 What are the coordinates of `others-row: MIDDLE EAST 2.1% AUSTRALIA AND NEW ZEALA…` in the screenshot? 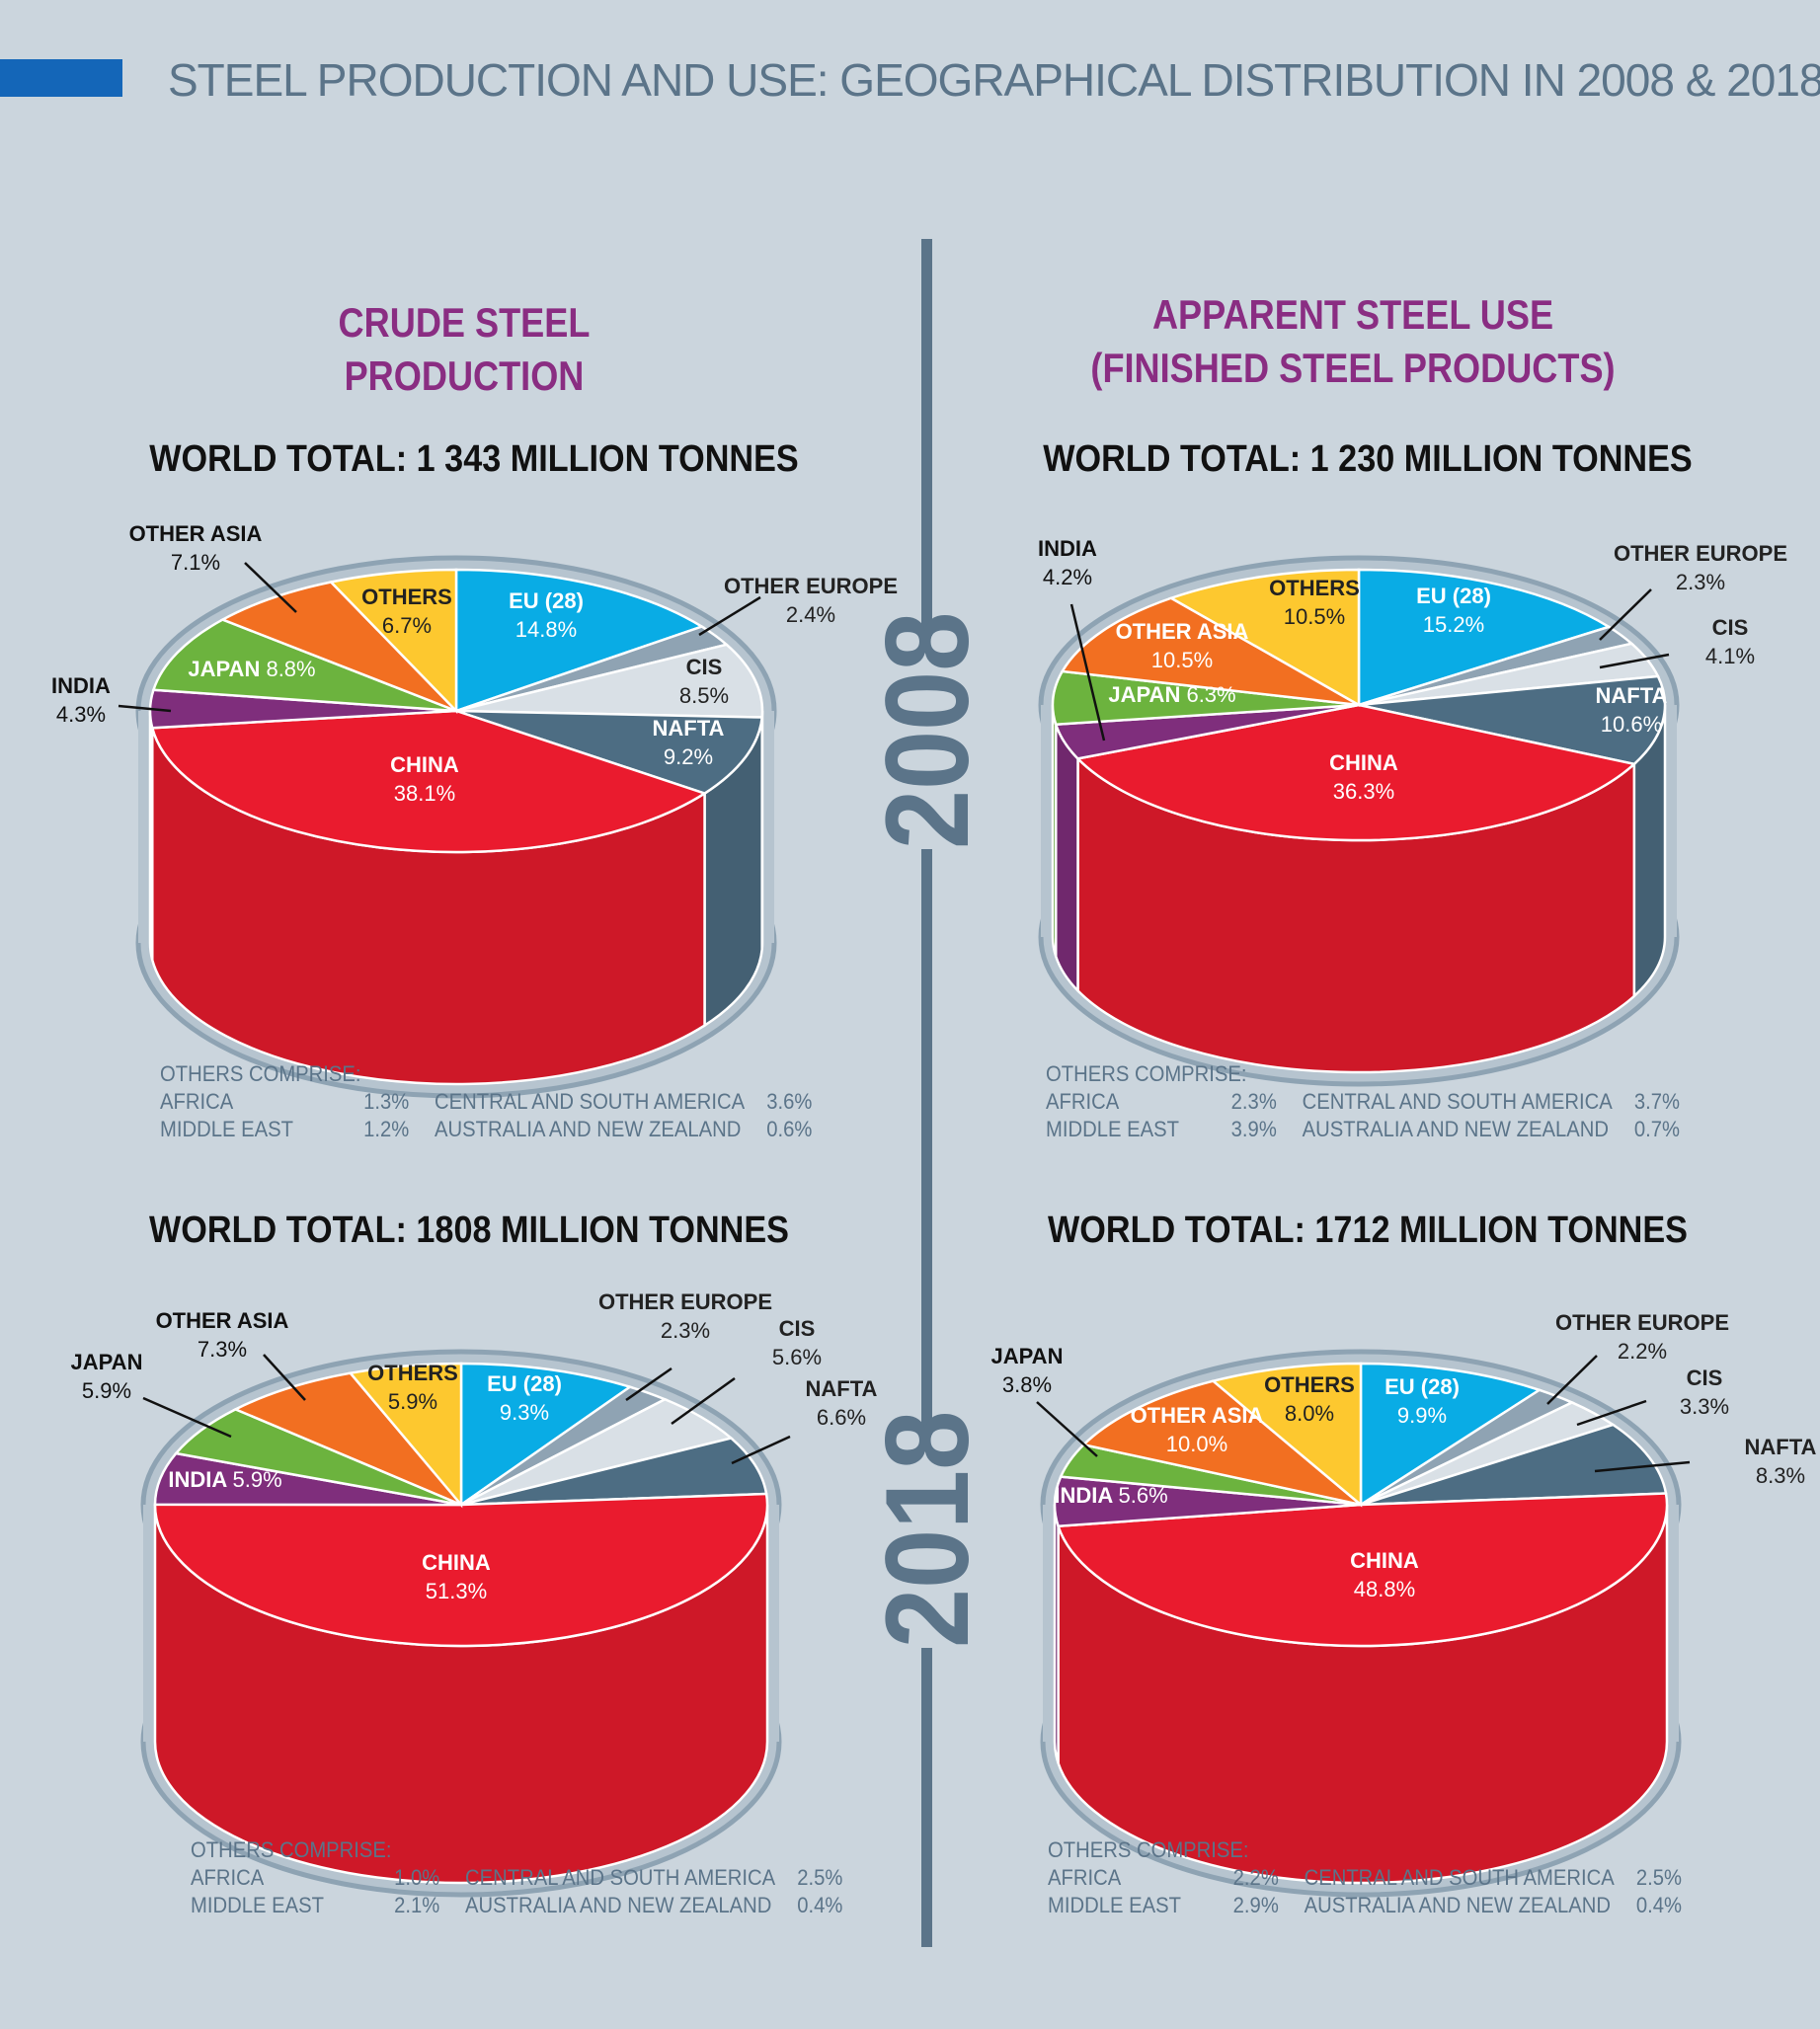 It's located at (516, 1905).